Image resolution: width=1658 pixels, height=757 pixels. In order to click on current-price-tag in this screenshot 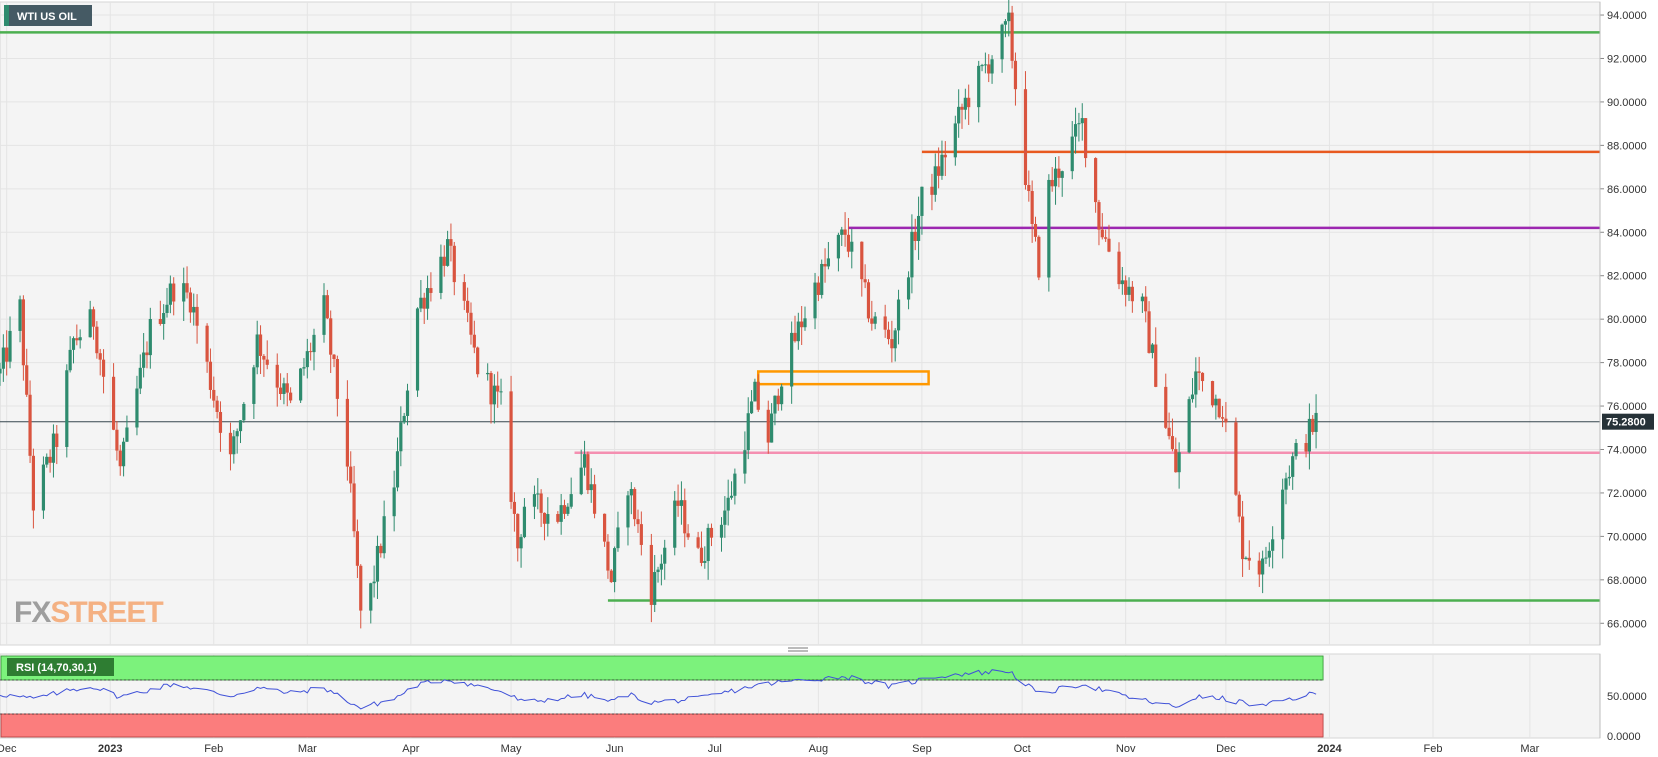, I will do `click(1628, 421)`.